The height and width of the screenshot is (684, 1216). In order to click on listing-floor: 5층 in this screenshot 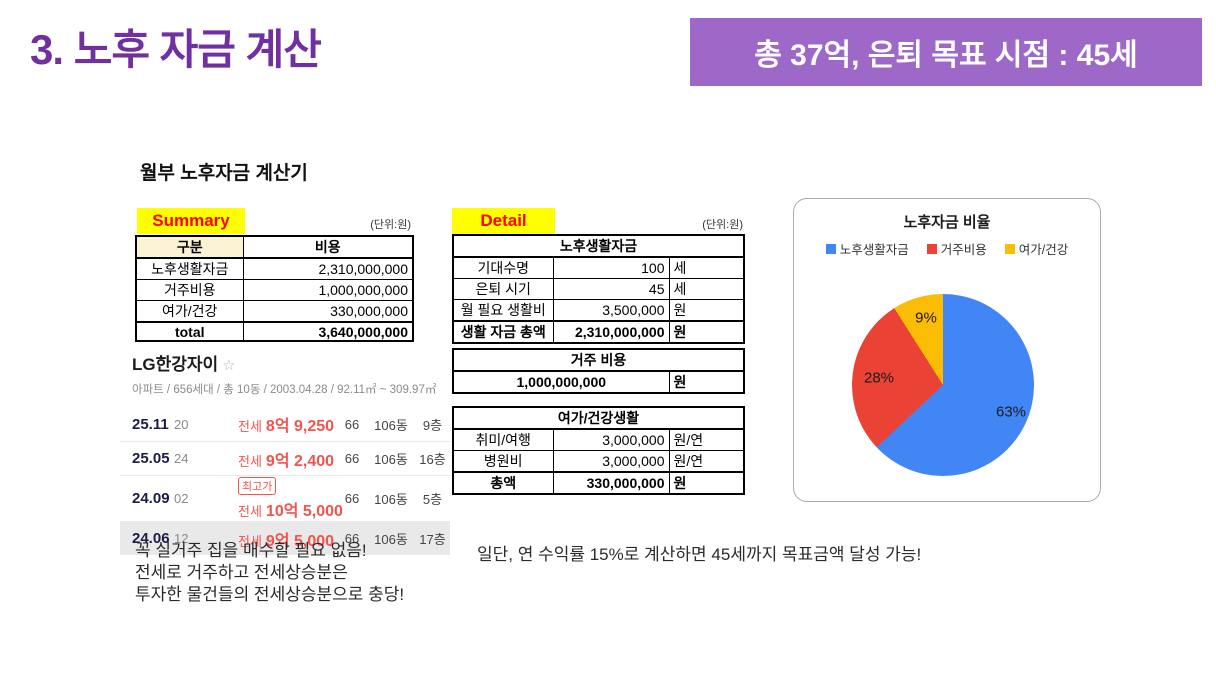, I will do `click(432, 499)`.